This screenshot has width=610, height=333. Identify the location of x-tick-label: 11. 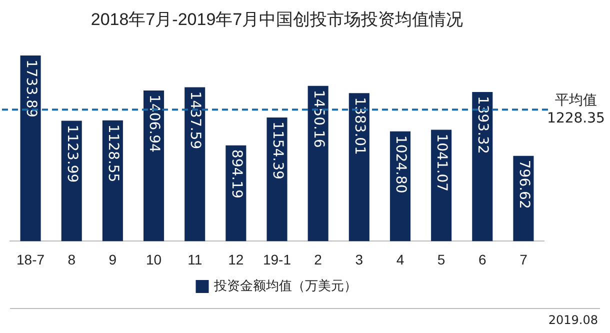
(195, 259).